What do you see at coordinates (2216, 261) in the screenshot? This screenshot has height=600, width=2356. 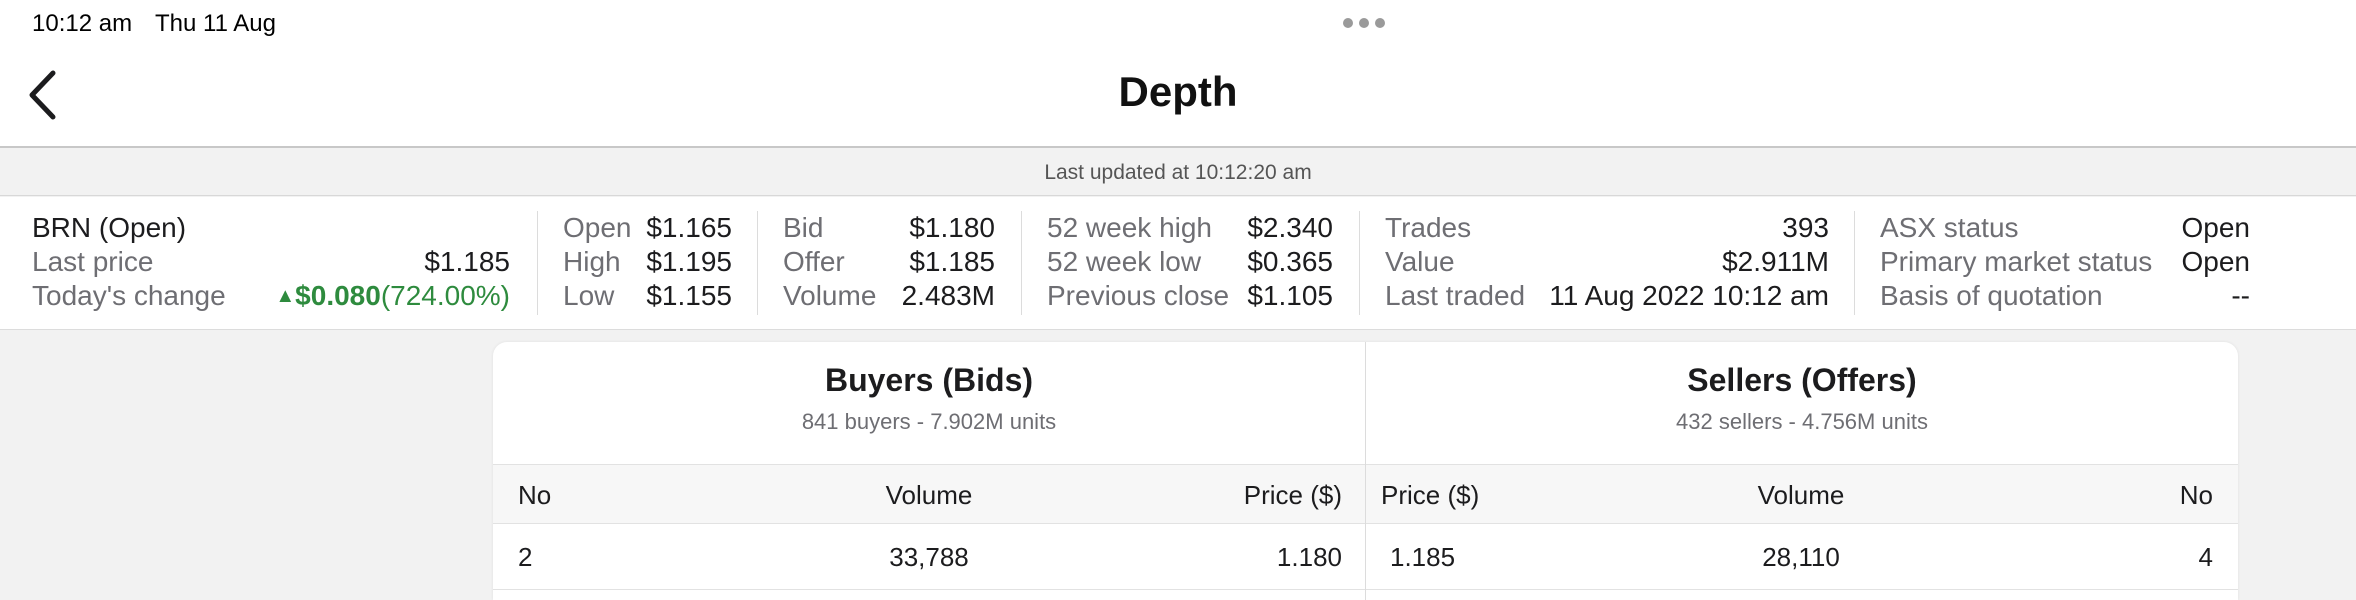 I see `primary-market-status-value: Open` at bounding box center [2216, 261].